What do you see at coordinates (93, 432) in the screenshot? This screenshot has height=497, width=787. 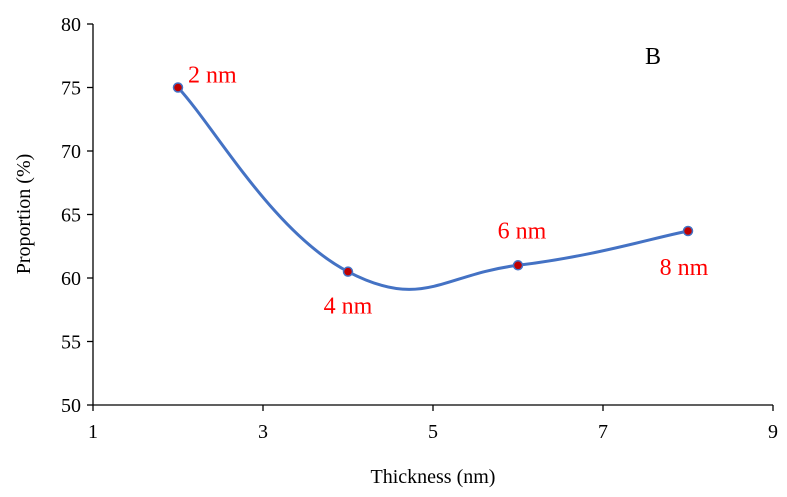 I see `x-tick-label: 1` at bounding box center [93, 432].